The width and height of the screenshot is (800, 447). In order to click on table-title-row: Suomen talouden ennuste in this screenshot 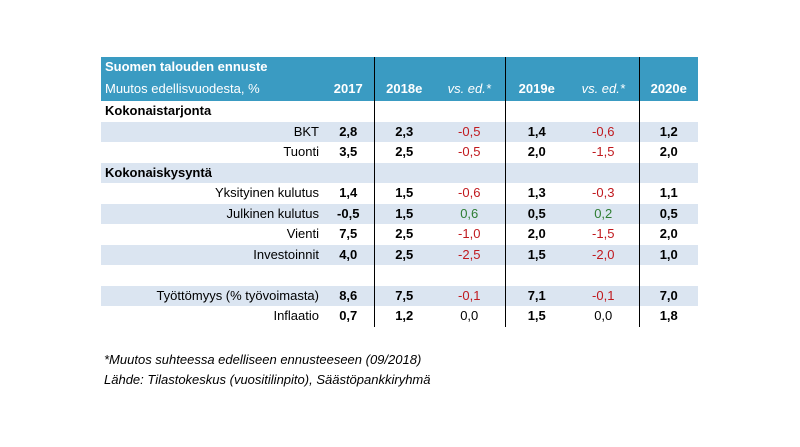, I will do `click(399, 67)`.